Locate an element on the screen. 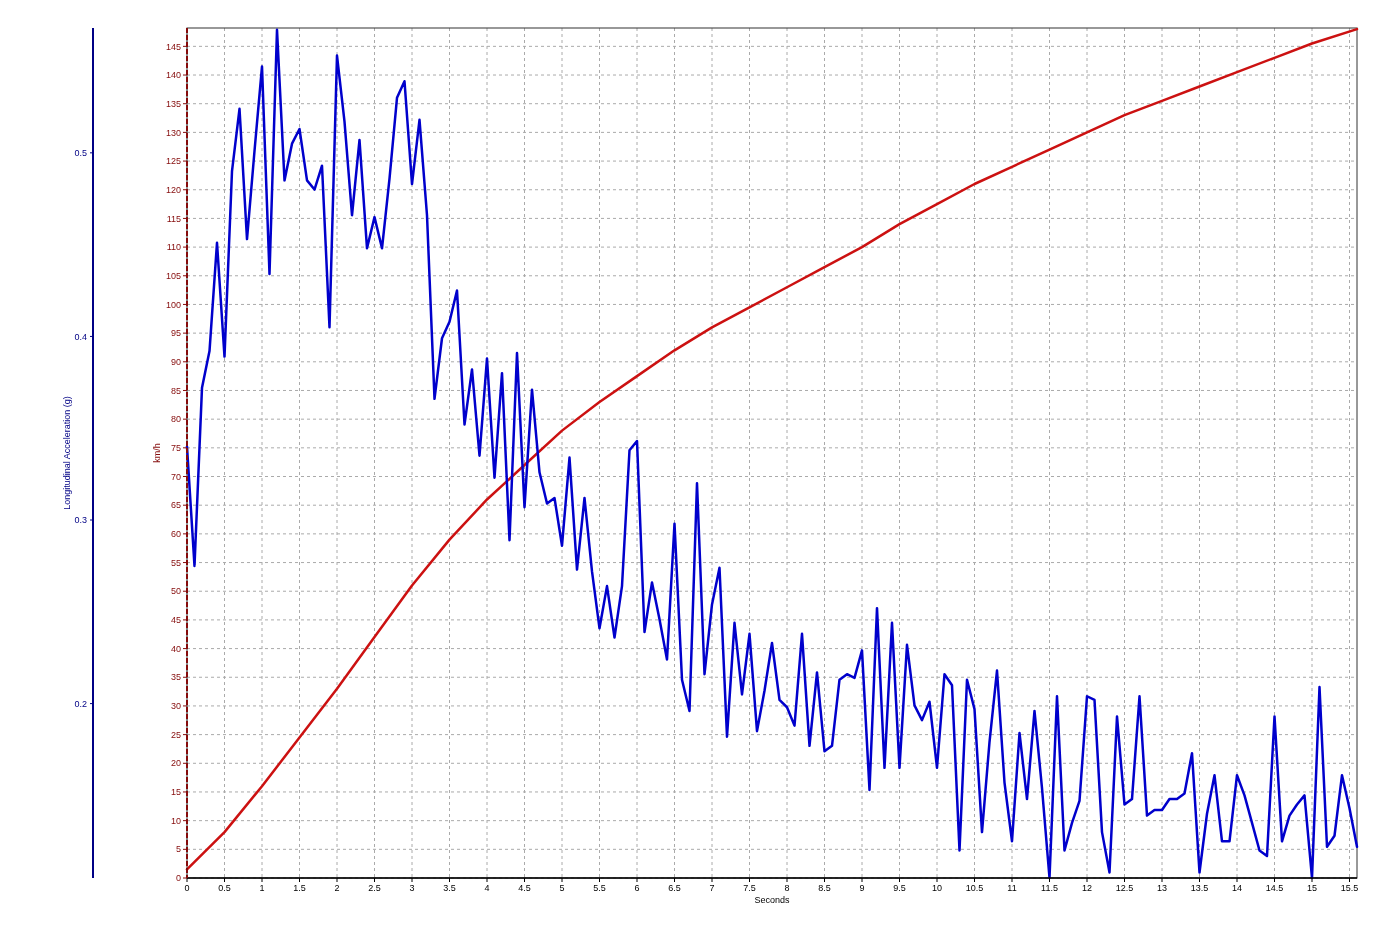 The height and width of the screenshot is (933, 1400). y-tick-label: 75 is located at coordinates (175, 447).